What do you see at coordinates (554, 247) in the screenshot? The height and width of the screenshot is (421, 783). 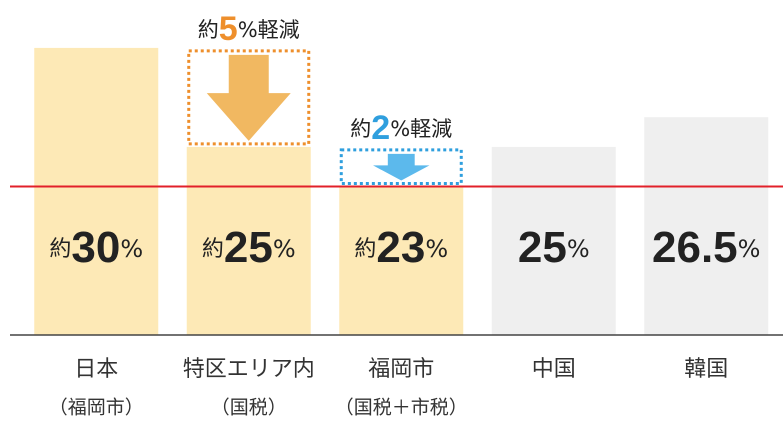 I see `value-label: 25%` at bounding box center [554, 247].